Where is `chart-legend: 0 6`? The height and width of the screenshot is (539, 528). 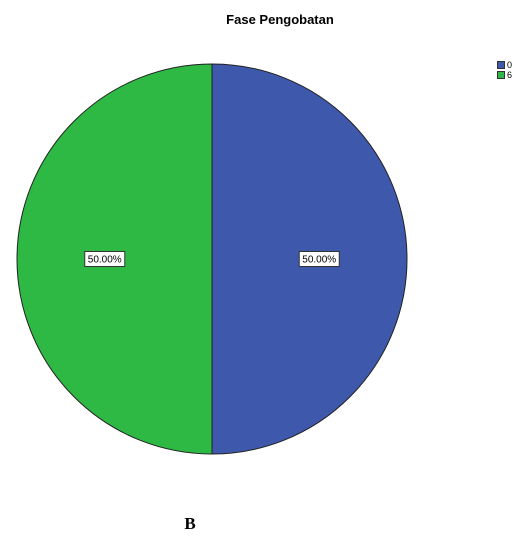 chart-legend: 0 6 is located at coordinates (504, 70).